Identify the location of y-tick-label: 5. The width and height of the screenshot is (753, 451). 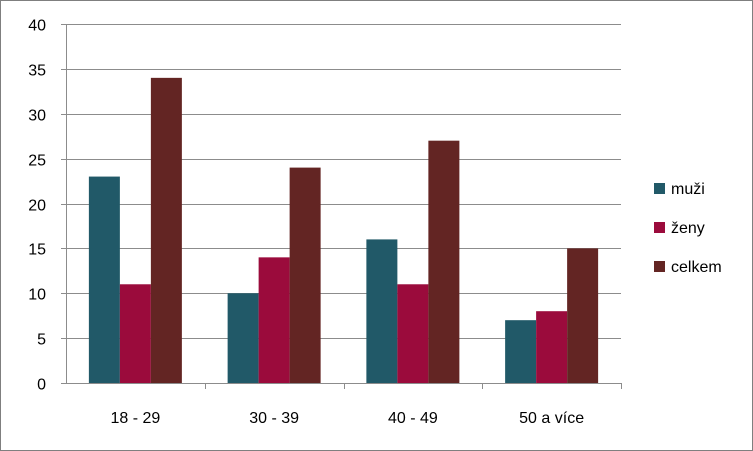
(41, 340).